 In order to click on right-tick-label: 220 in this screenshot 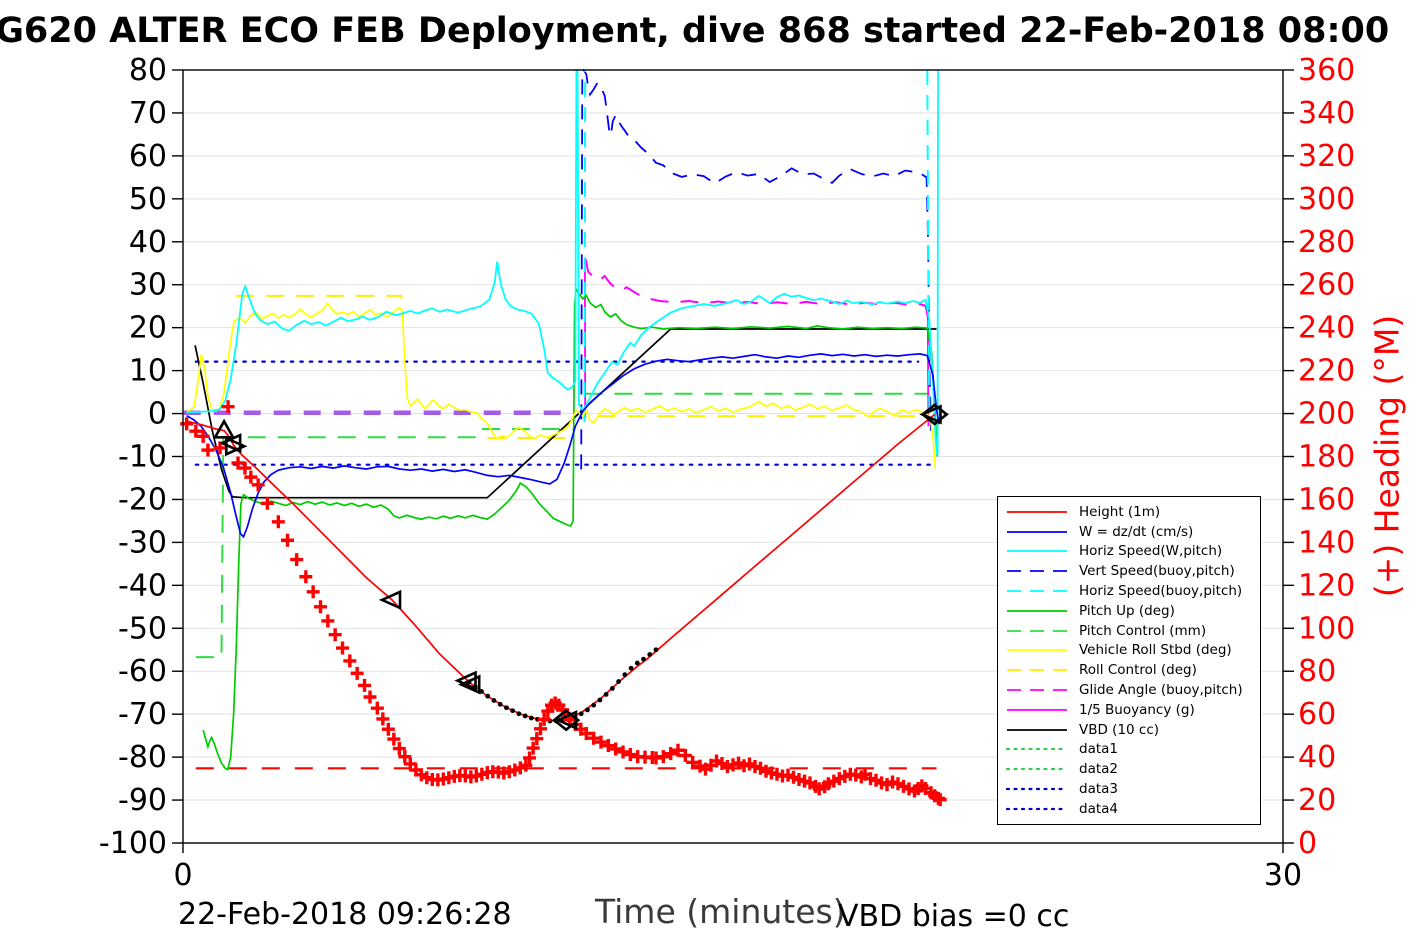, I will do `click(1326, 371)`.